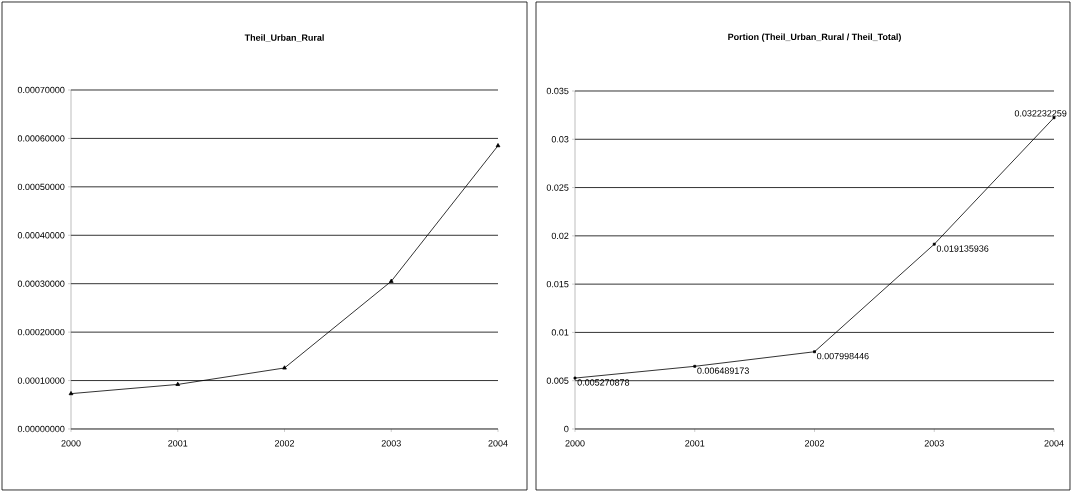 The height and width of the screenshot is (492, 1073). I want to click on data-label: 0.006489173, so click(723, 370).